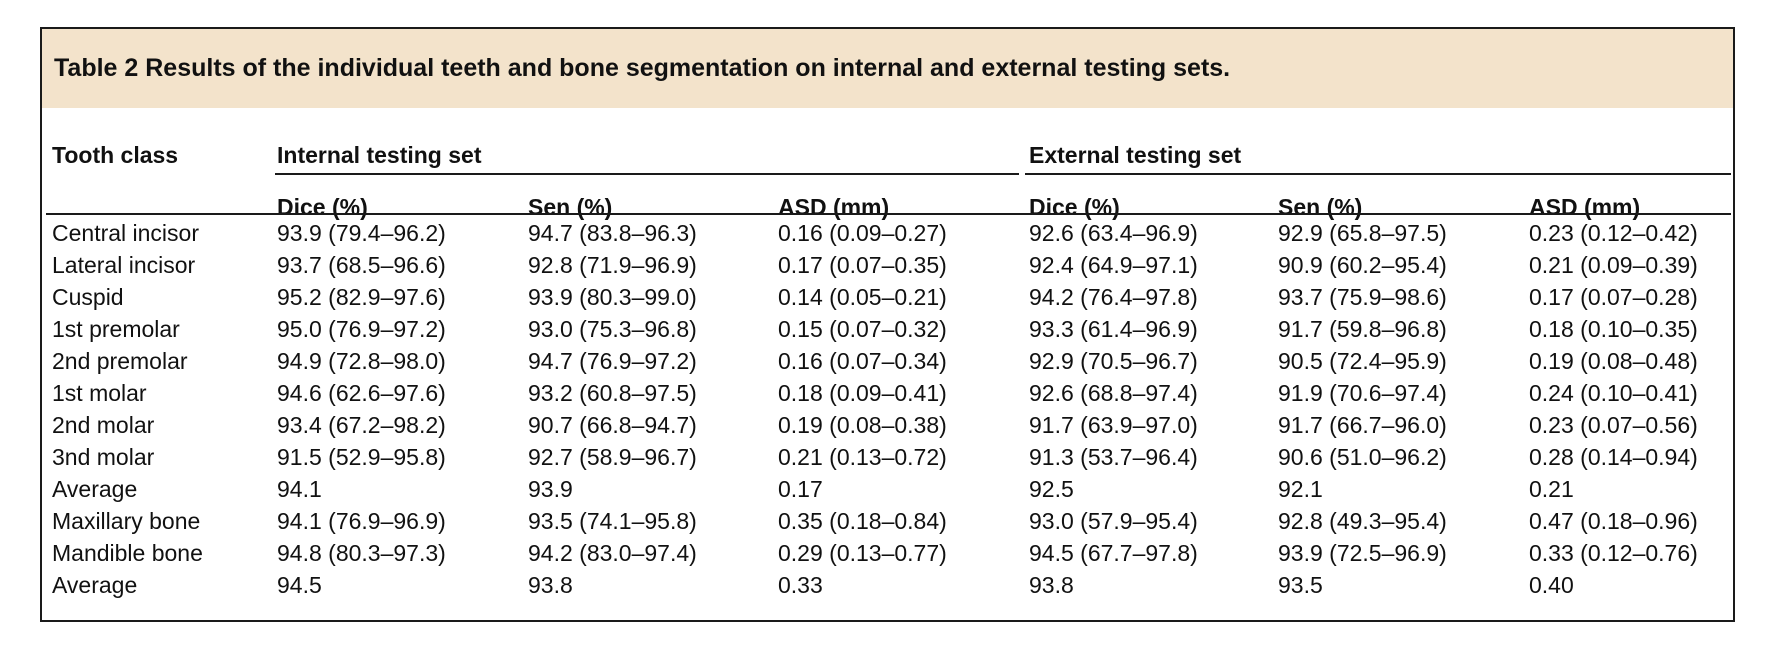 Image resolution: width=1776 pixels, height=658 pixels. I want to click on cell-internal-asd: 0.17, so click(800, 489).